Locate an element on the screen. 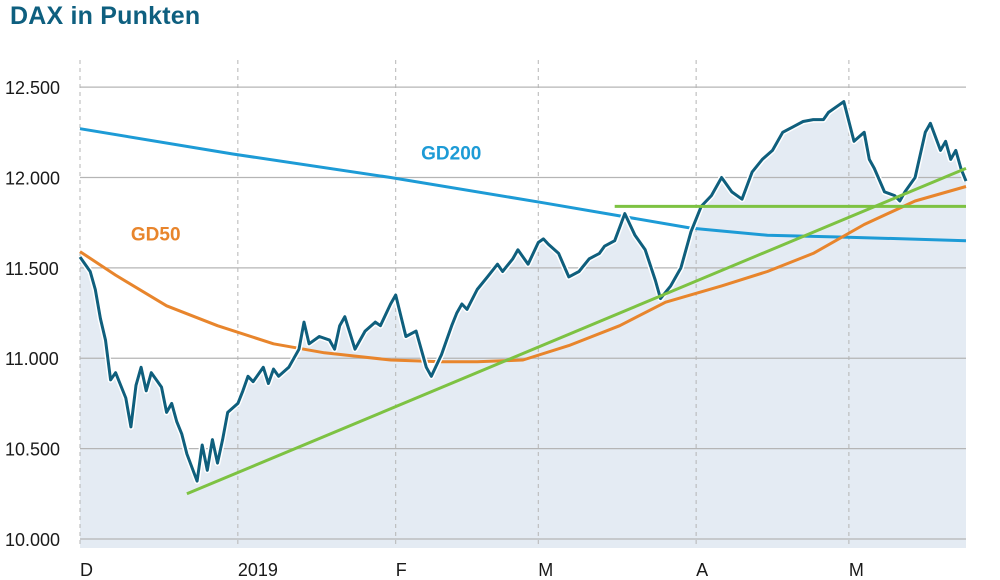 This screenshot has height=580, width=1000. gd50-annotation: GD50 is located at coordinates (156, 235).